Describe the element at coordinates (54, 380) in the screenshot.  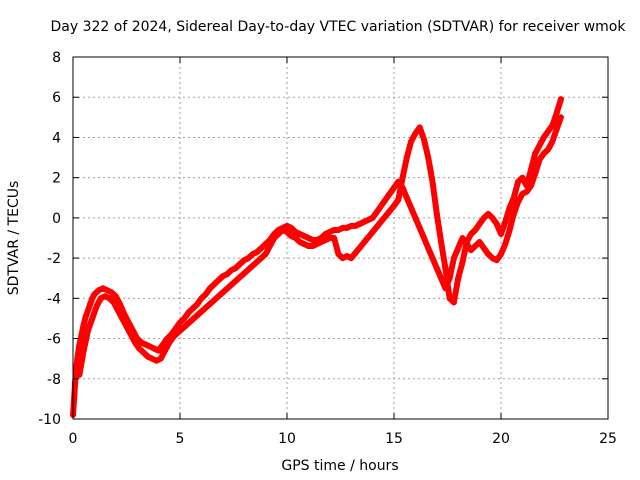
I see `y-tick-label: -8` at that location.